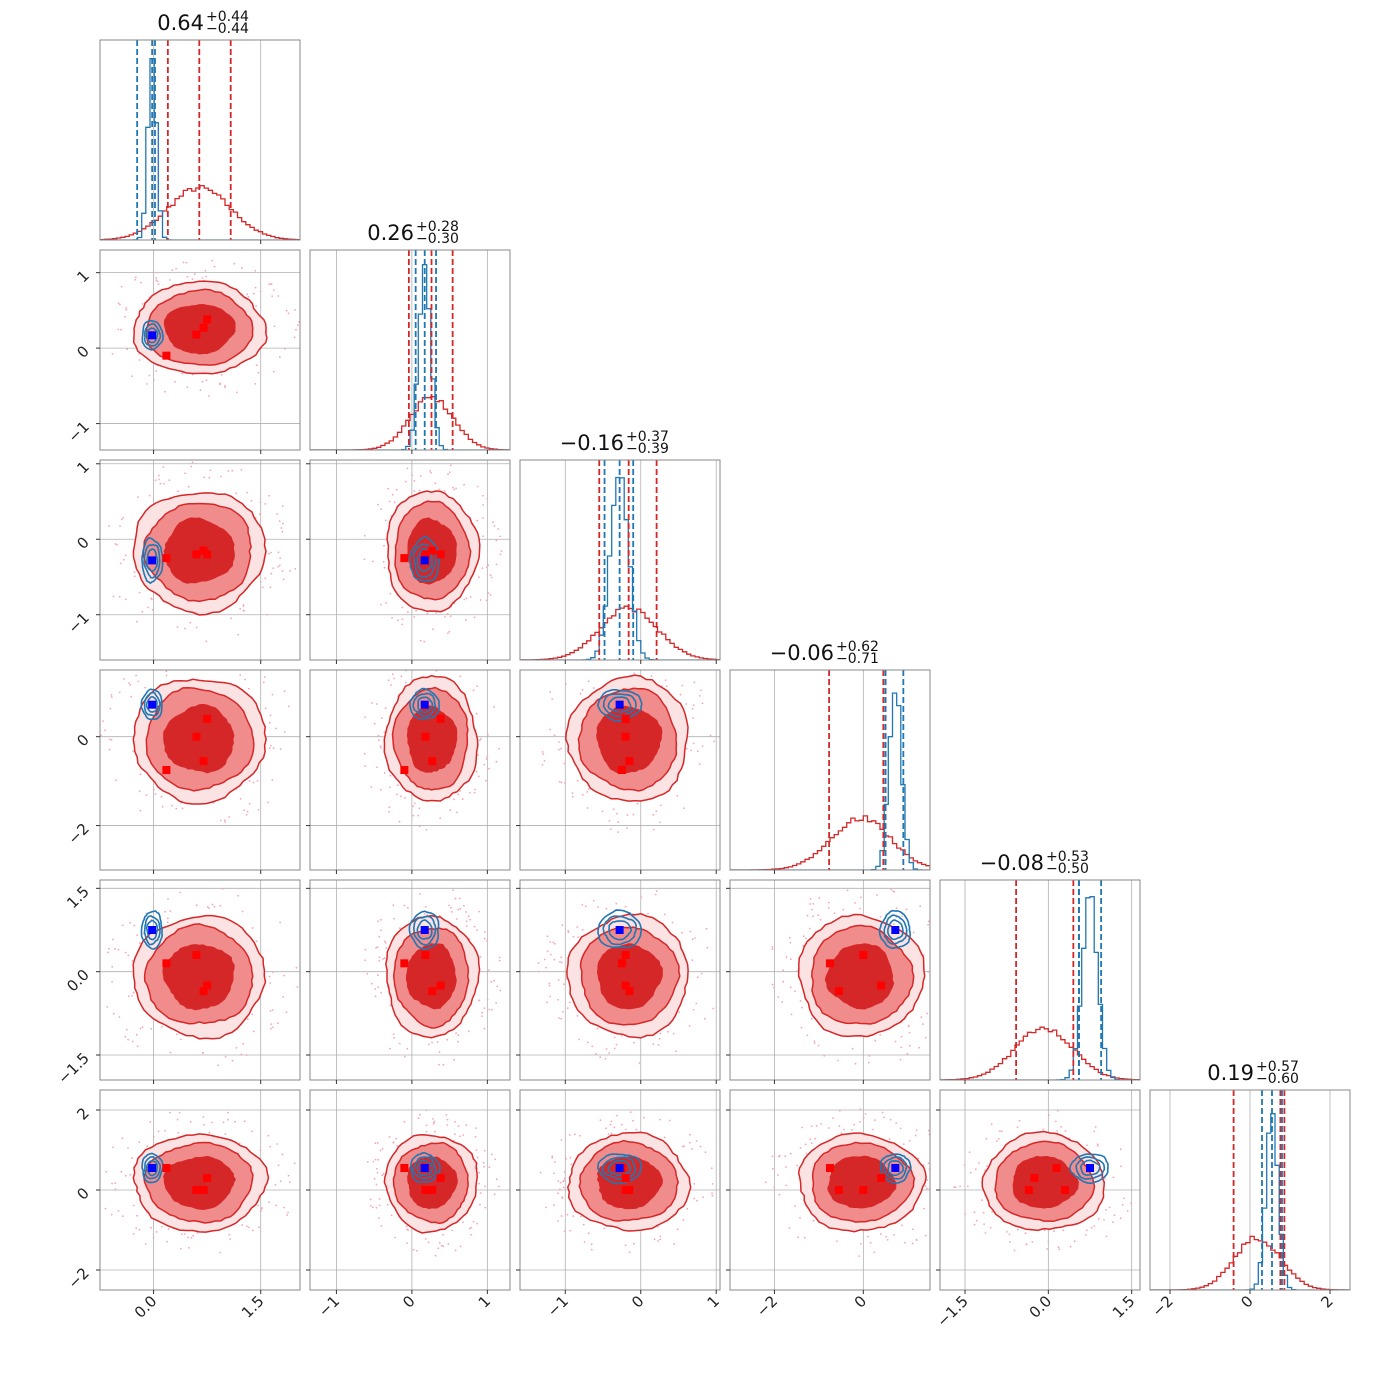  I want to click on panel-content, so click(200, 350).